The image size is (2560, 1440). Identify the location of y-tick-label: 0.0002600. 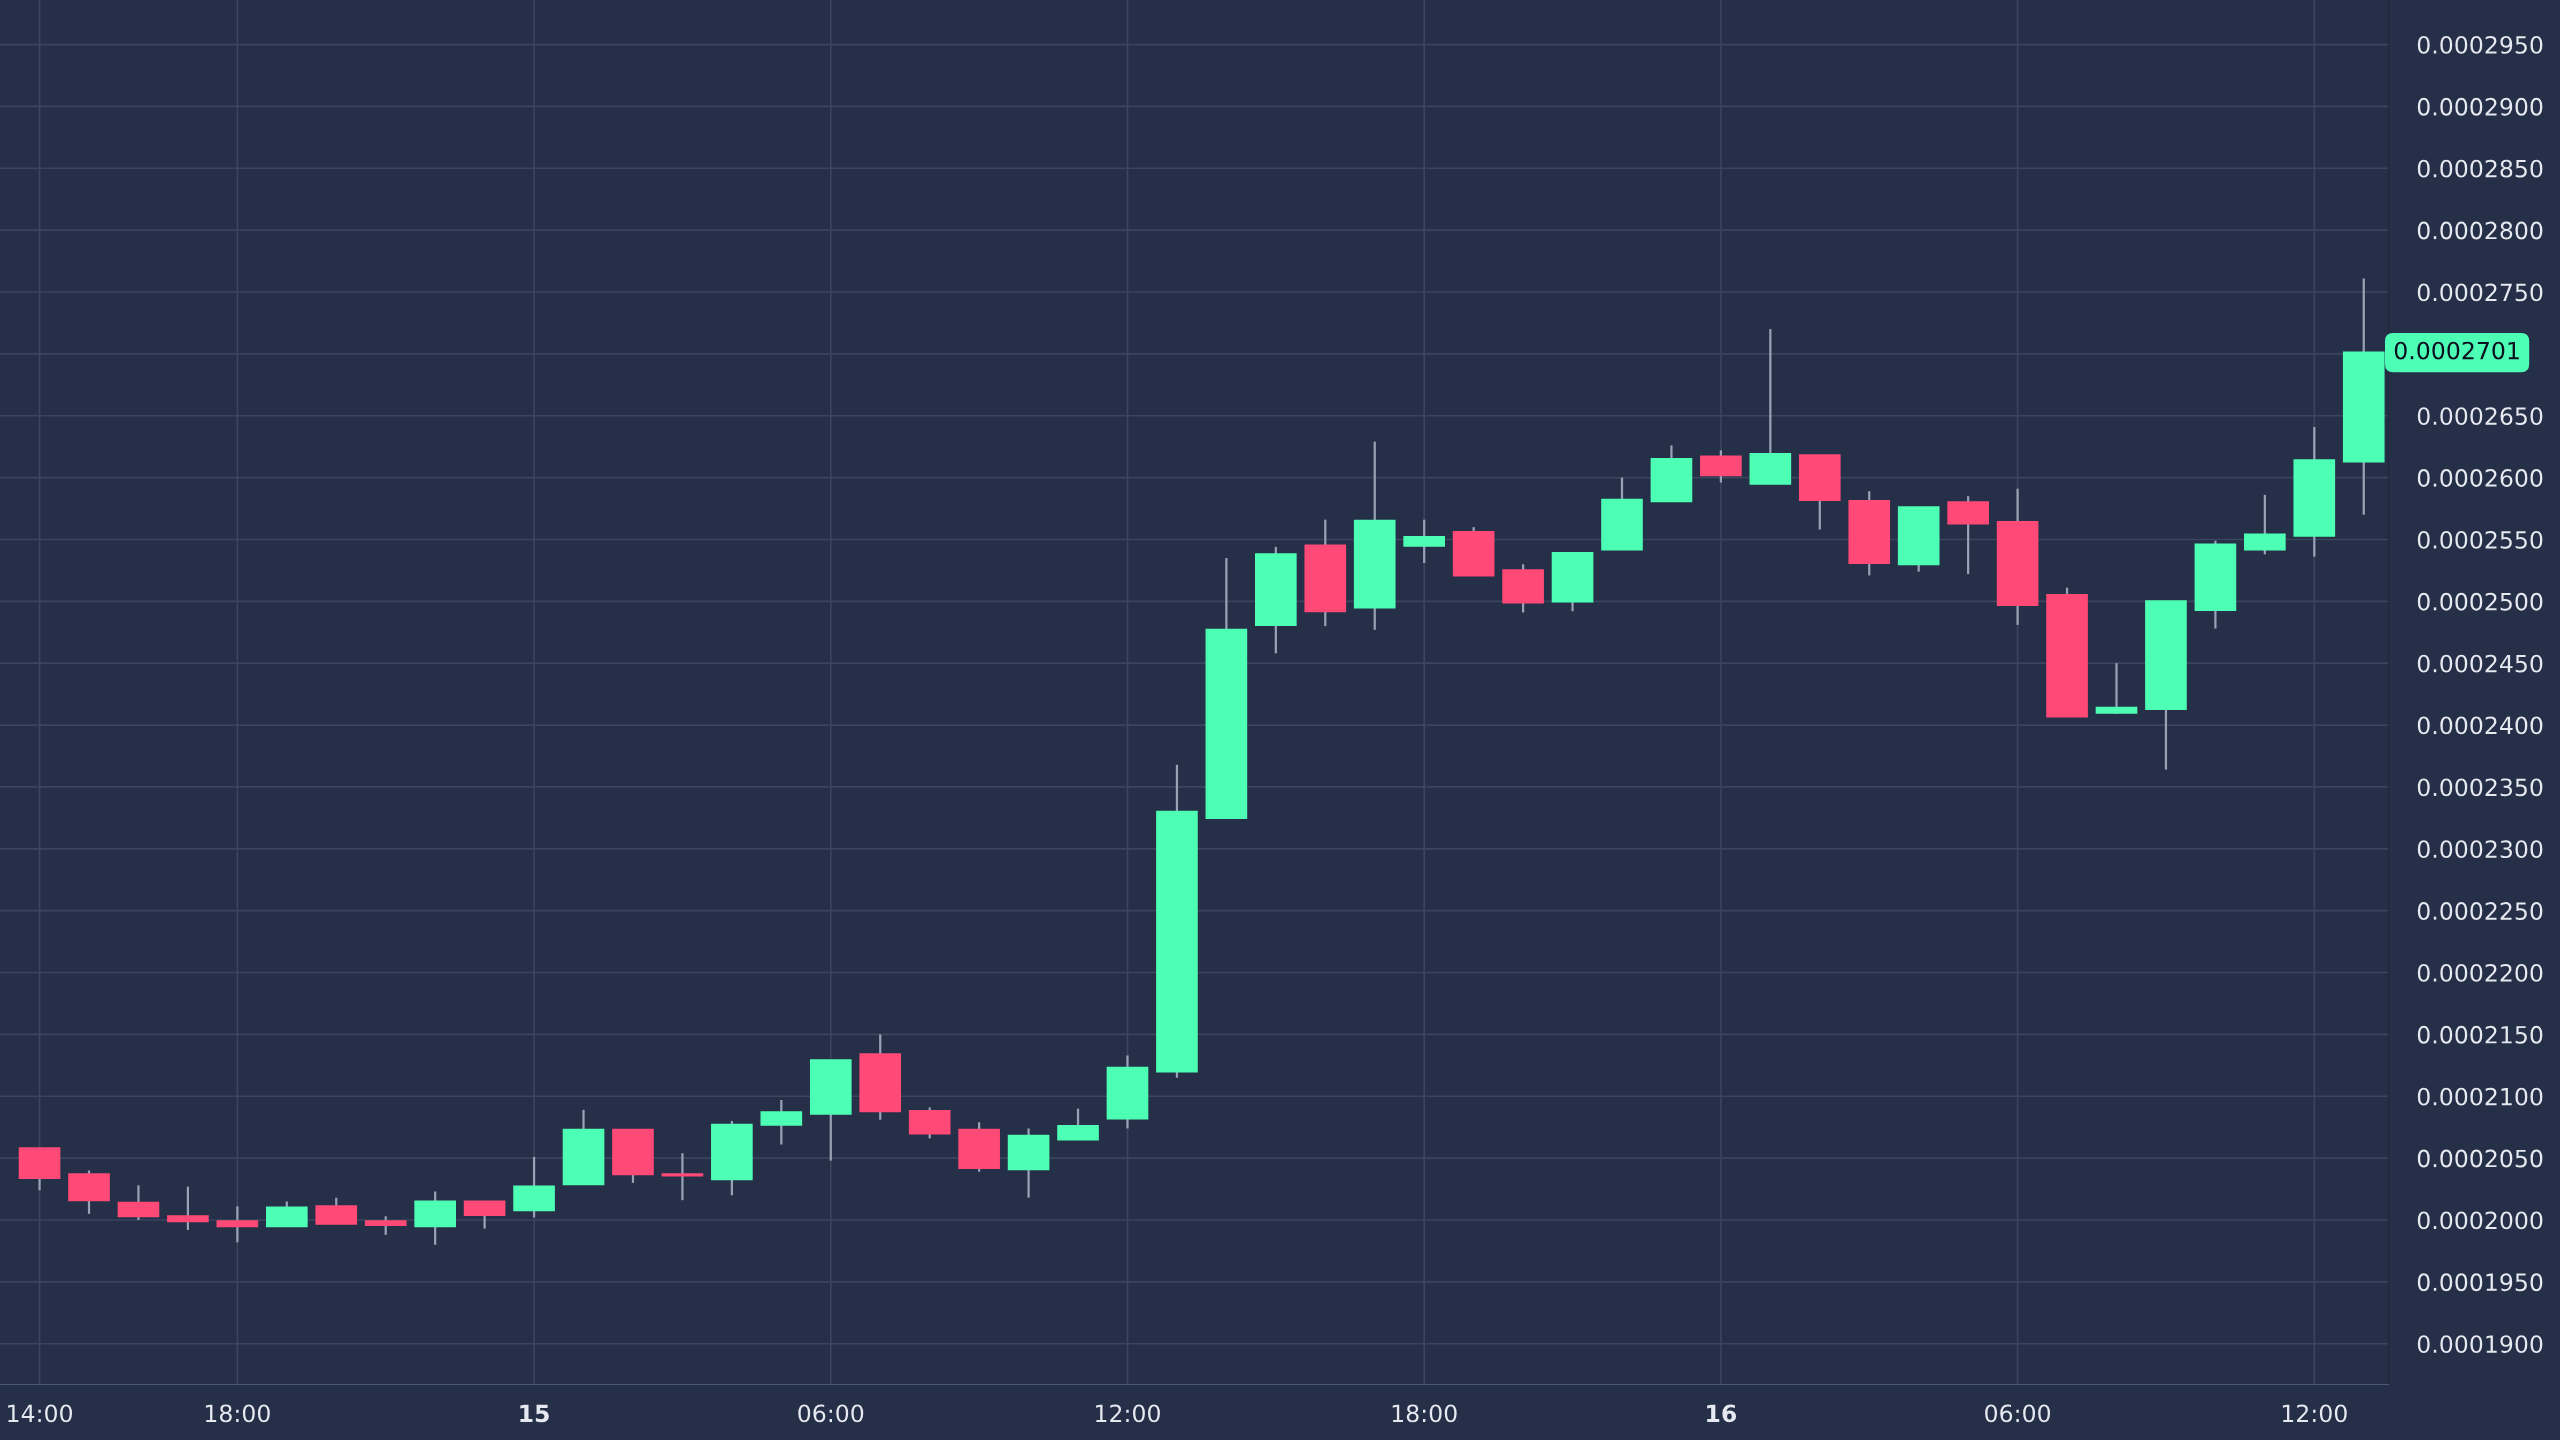
(2480, 478).